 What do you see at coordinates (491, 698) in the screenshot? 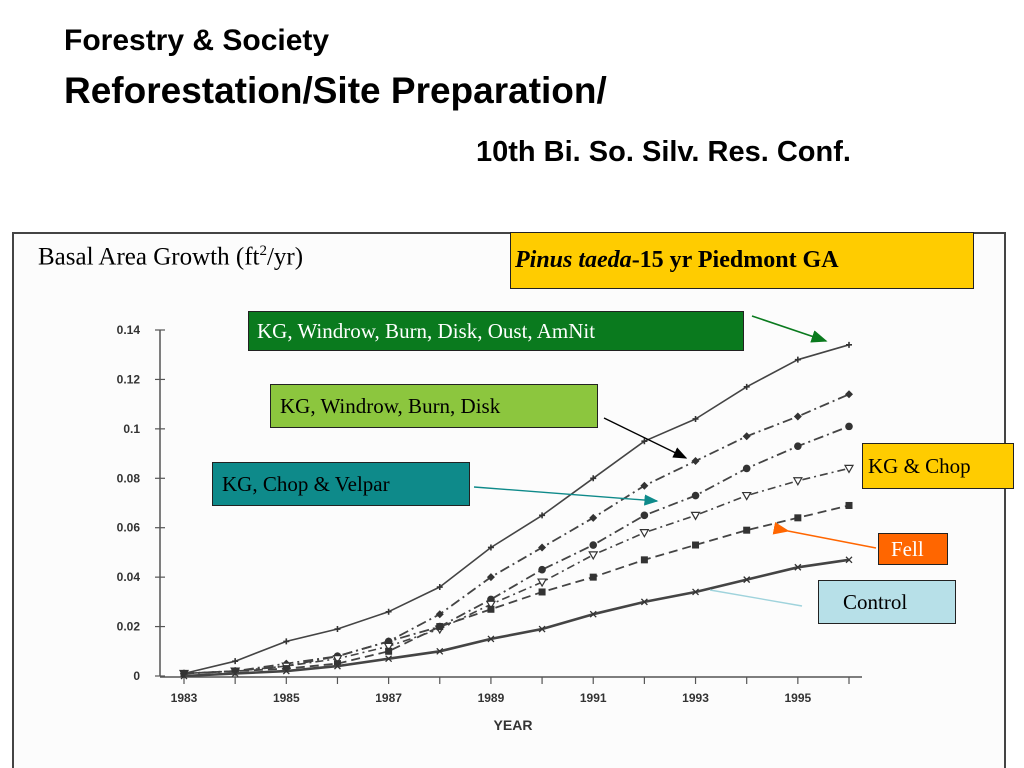
I see `x-tick-label: 1989` at bounding box center [491, 698].